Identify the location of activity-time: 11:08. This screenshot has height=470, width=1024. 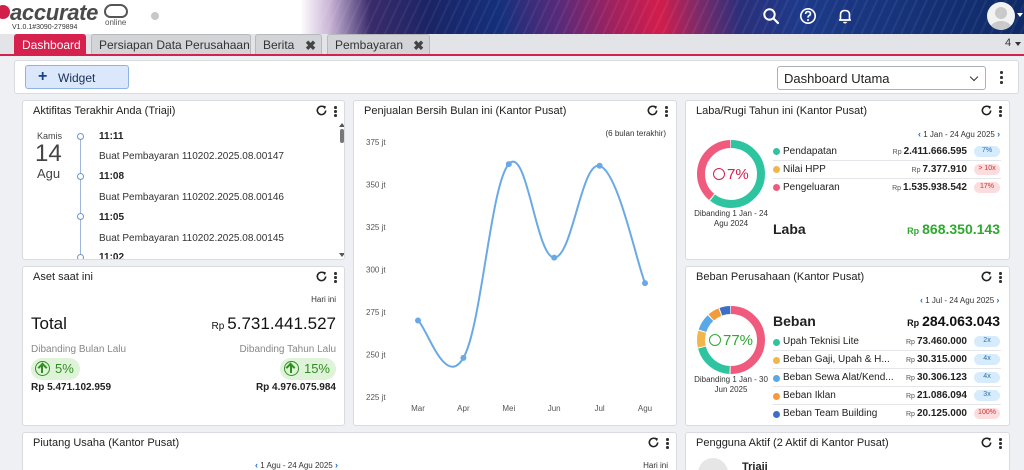
(112, 176).